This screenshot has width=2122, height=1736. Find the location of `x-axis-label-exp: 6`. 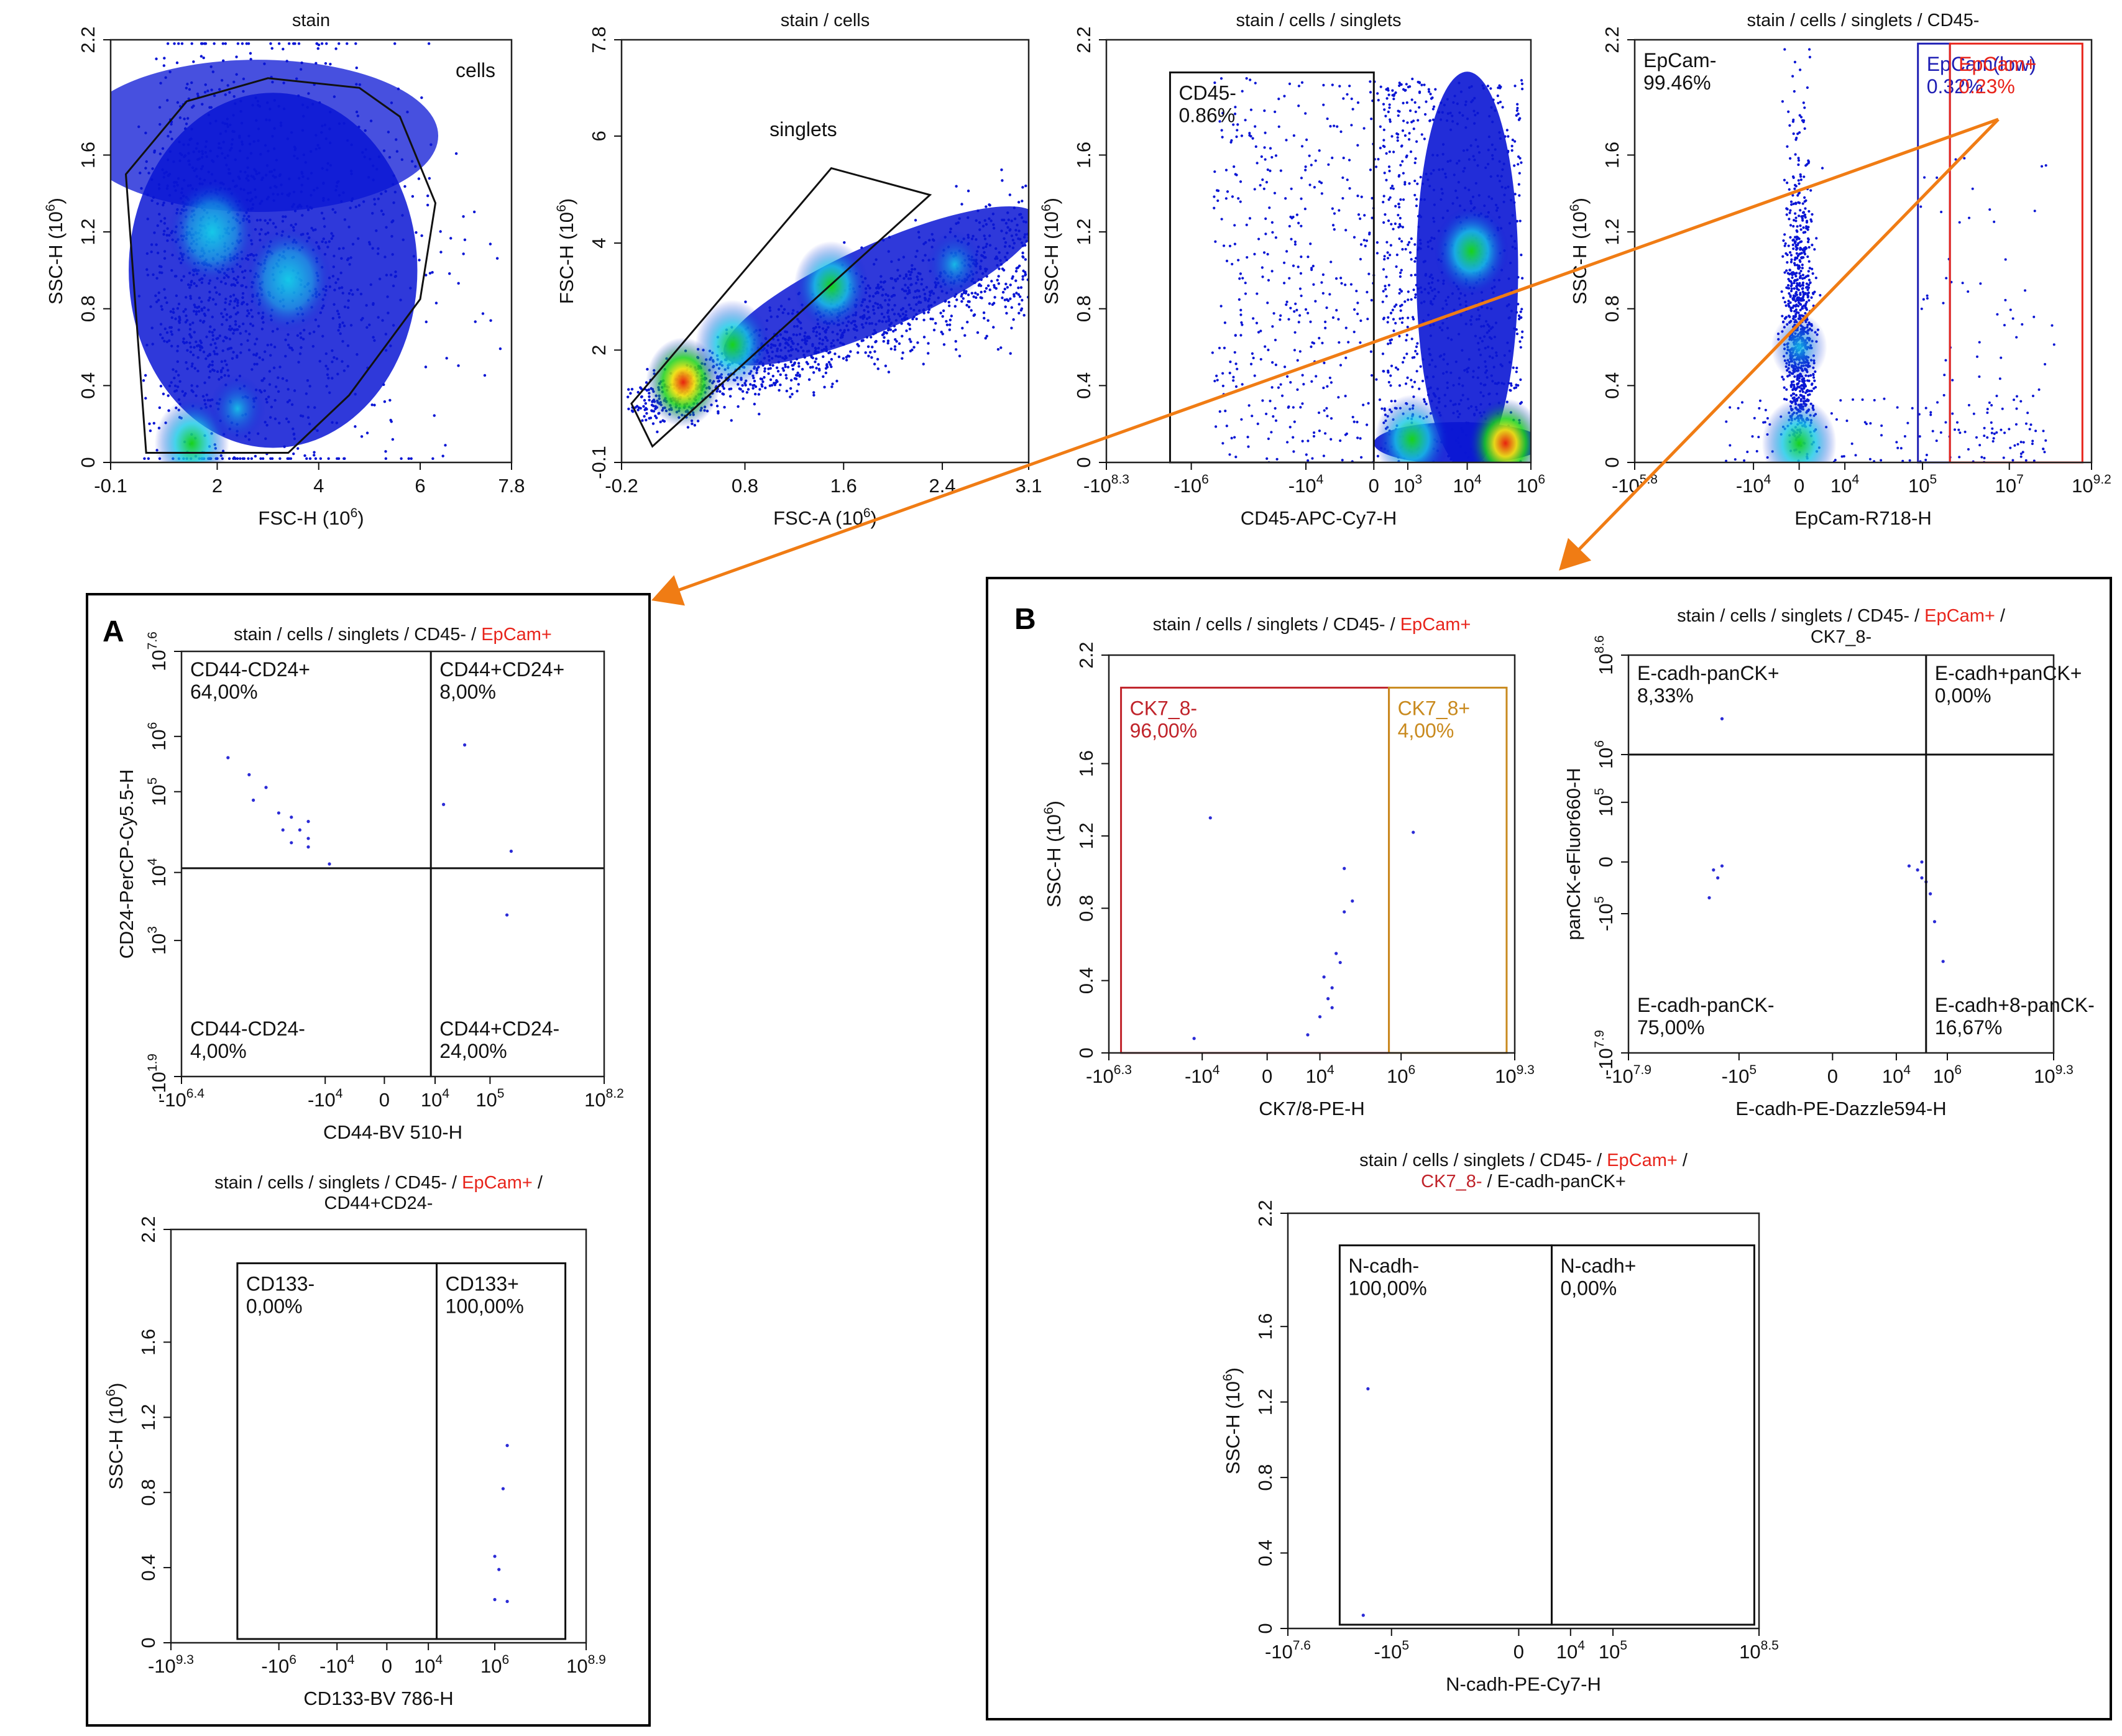

x-axis-label-exp: 6 is located at coordinates (867, 513).